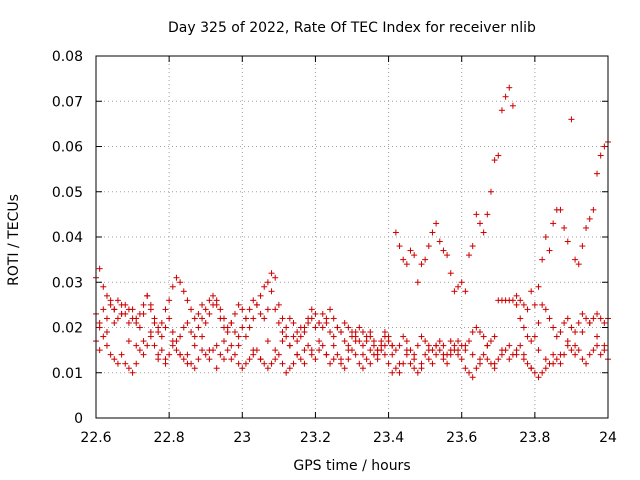 This screenshot has width=640, height=480. What do you see at coordinates (534, 438) in the screenshot?
I see `x-tick-label: 23.8` at bounding box center [534, 438].